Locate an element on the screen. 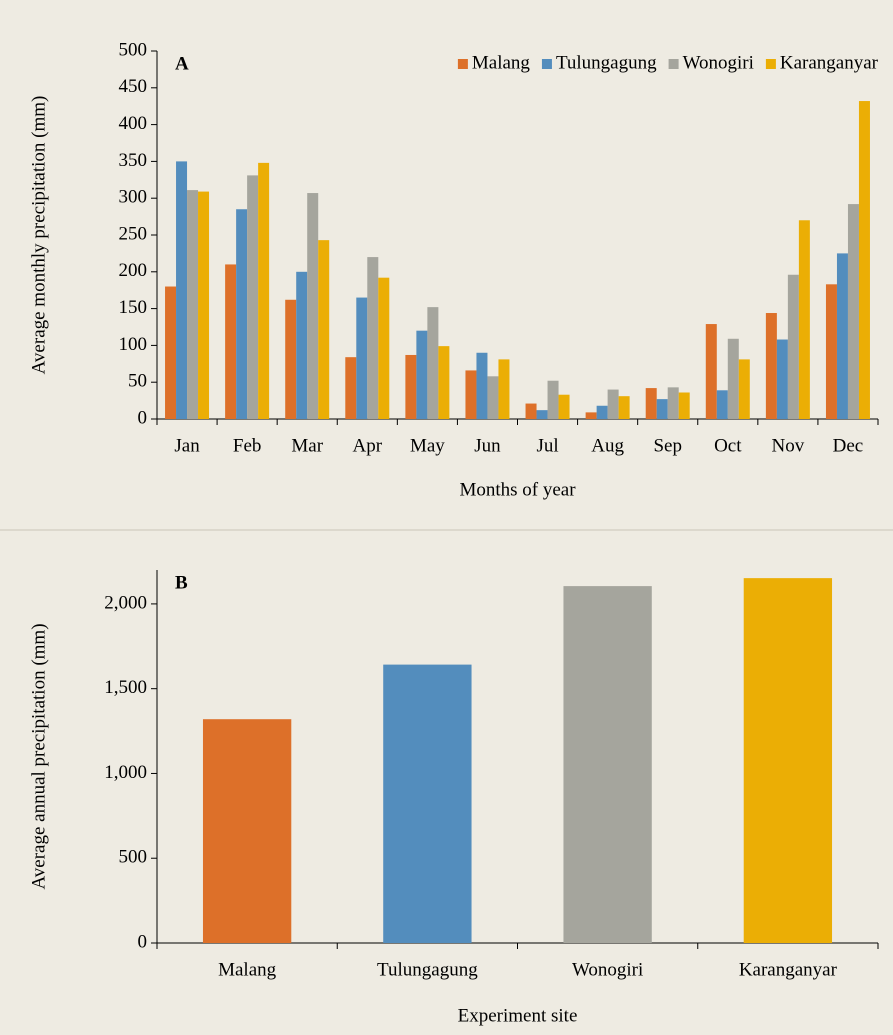  legend-label: Wonogiri is located at coordinates (718, 62).